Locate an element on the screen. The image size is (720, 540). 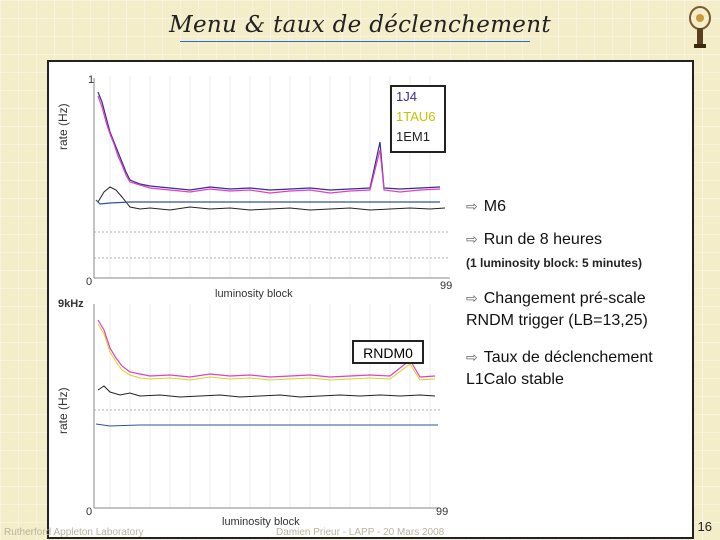
bottom-x-axis-label: luminosity block is located at coordinates (261, 522).